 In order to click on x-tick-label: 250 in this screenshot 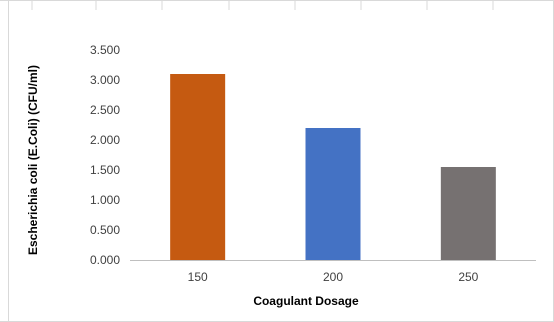, I will do `click(468, 277)`.